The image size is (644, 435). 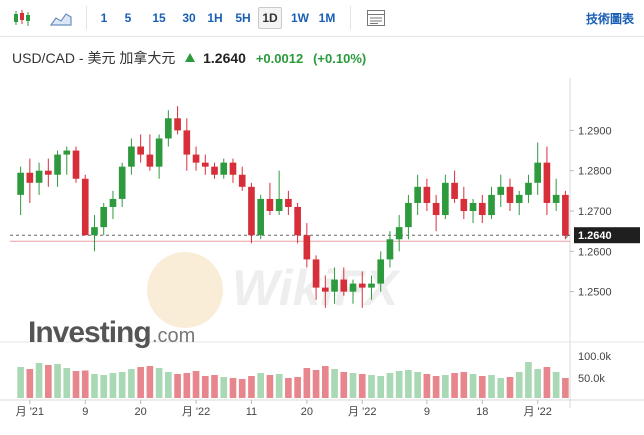 I want to click on x-tick-label: 9, so click(x=427, y=412).